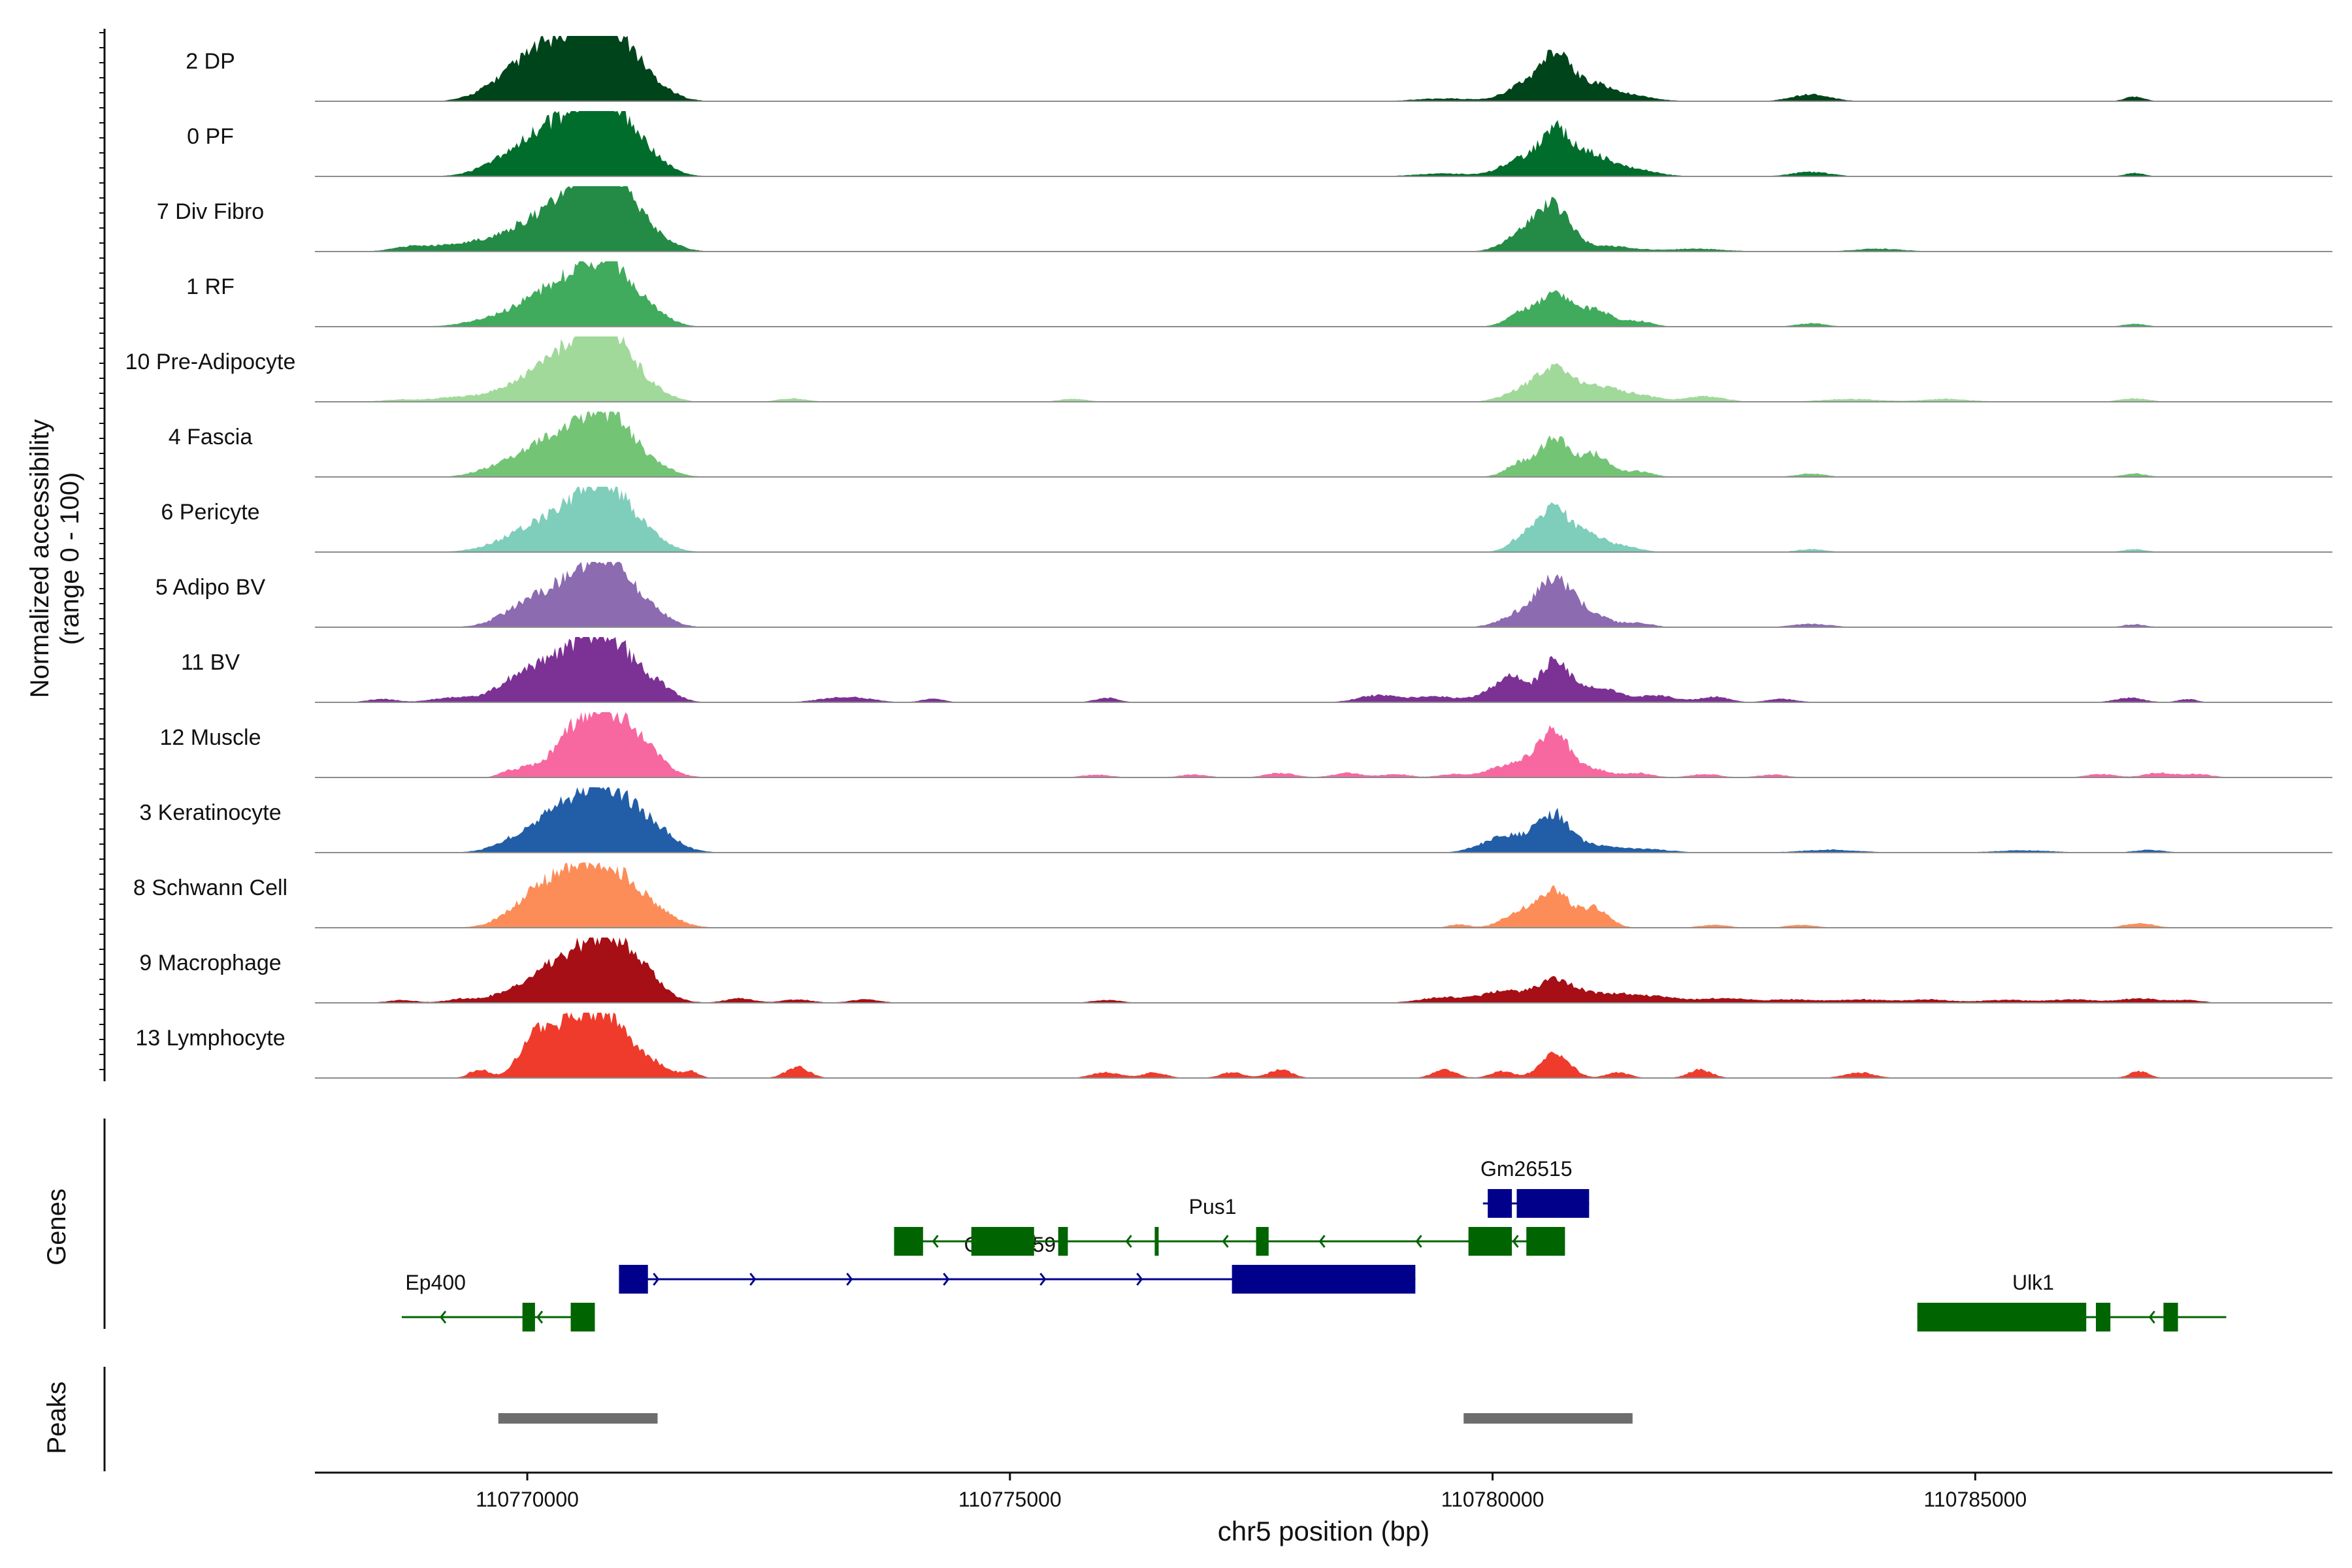 Image resolution: width=2352 pixels, height=1568 pixels. What do you see at coordinates (1323, 970) in the screenshot?
I see `coverage-area-9-macrophage` at bounding box center [1323, 970].